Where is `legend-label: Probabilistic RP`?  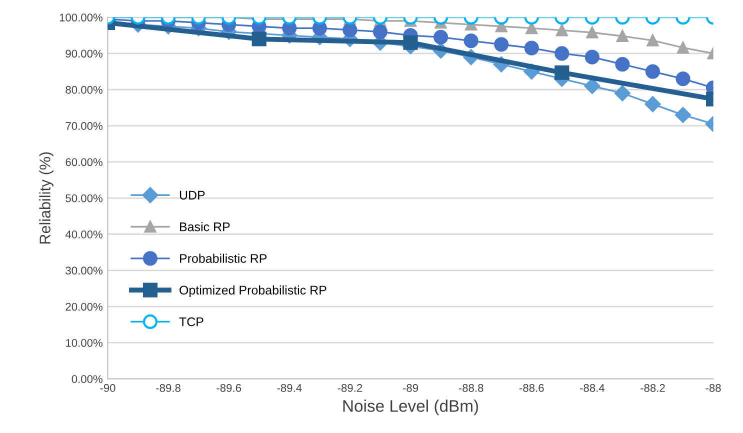 legend-label: Probabilistic RP is located at coordinates (223, 258).